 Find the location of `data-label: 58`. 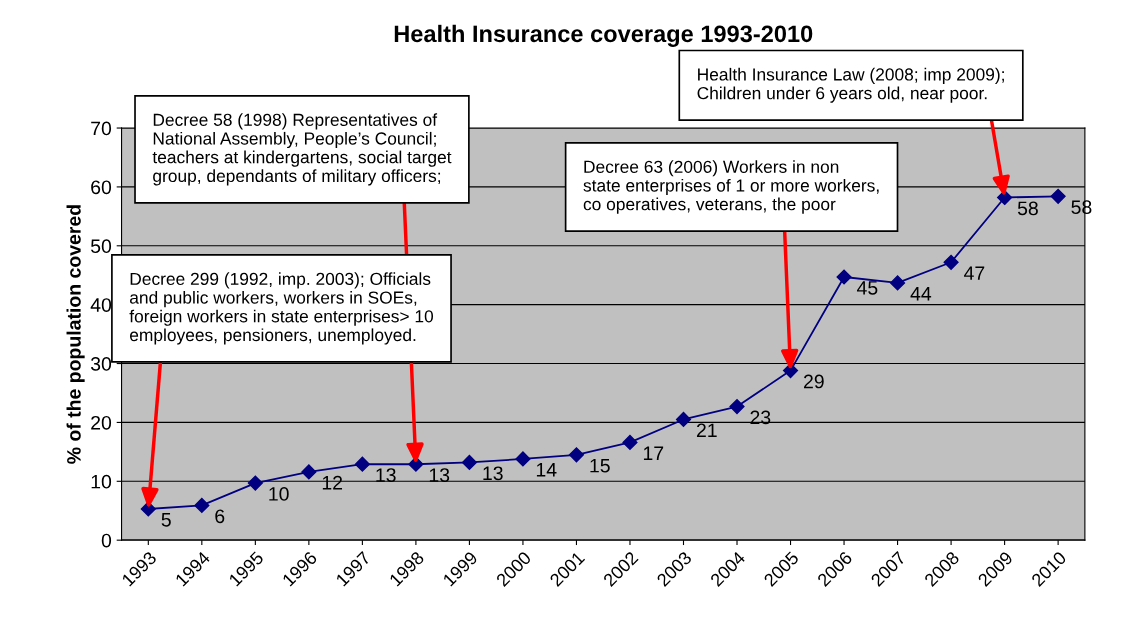

data-label: 58 is located at coordinates (1027, 208).